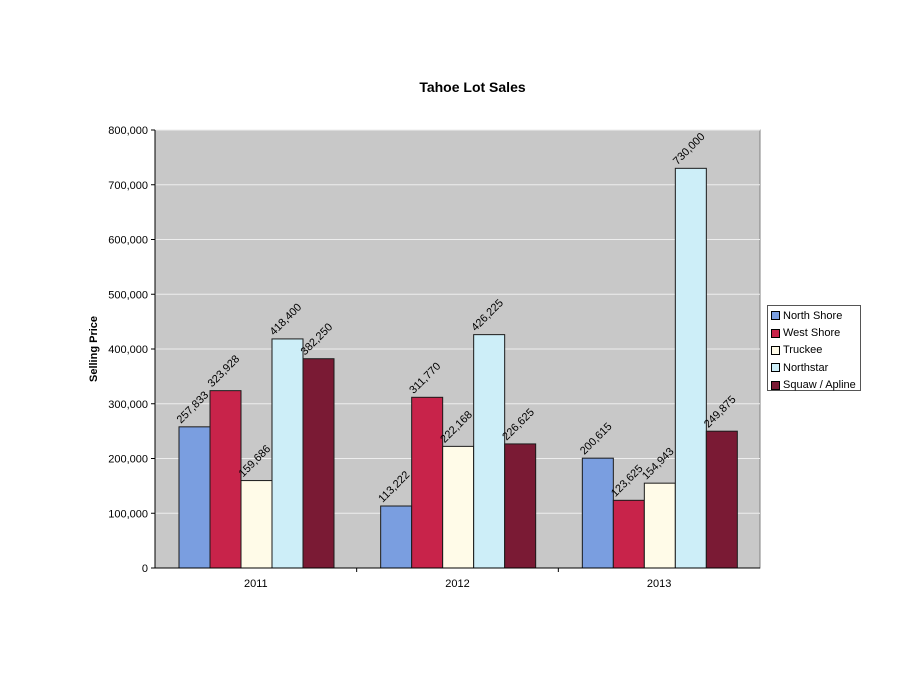  I want to click on x-tick-label: 2011, so click(256, 584).